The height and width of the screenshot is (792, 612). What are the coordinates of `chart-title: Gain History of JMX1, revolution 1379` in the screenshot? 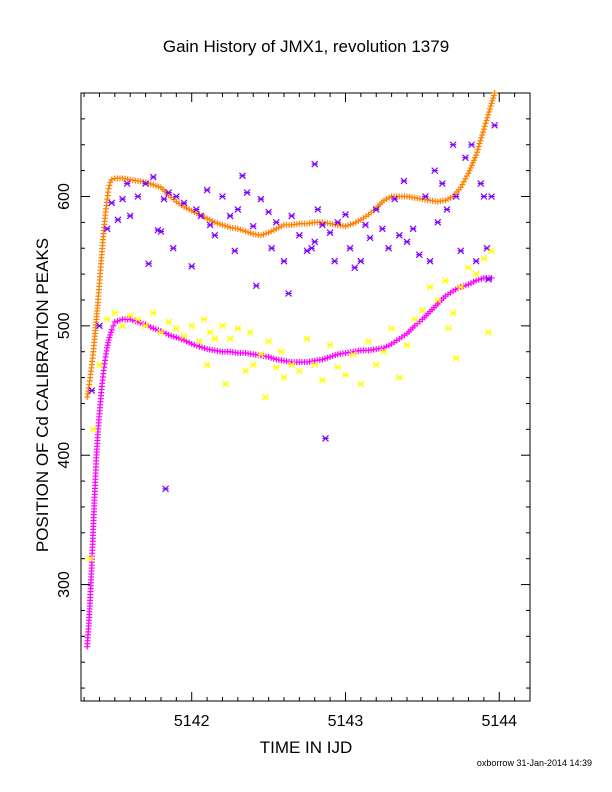 It's located at (306, 46).